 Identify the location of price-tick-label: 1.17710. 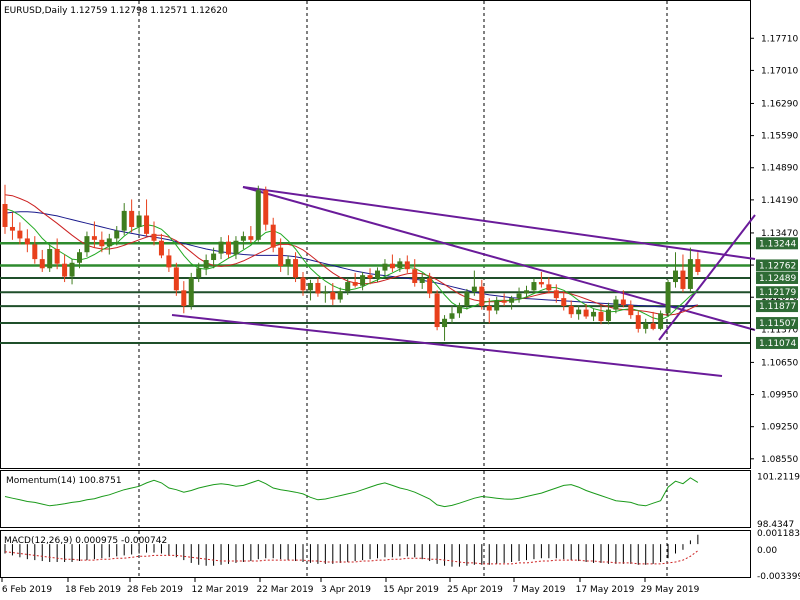
(779, 39).